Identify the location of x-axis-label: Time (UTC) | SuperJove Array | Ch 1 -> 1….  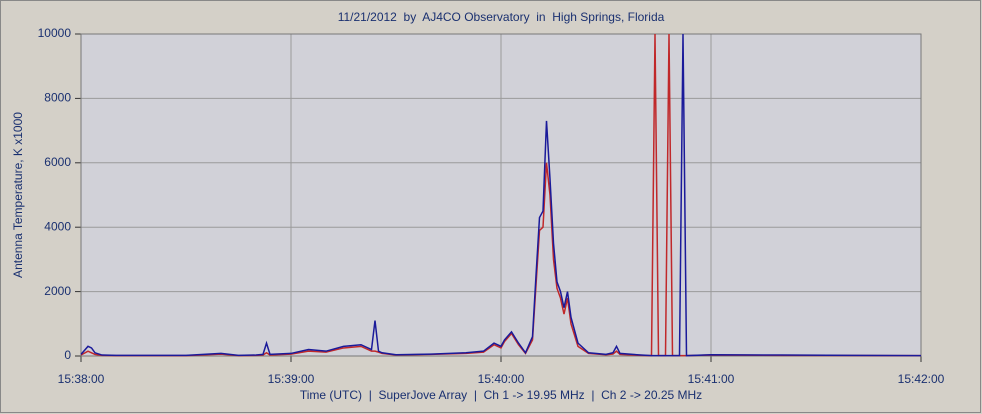
(501, 395).